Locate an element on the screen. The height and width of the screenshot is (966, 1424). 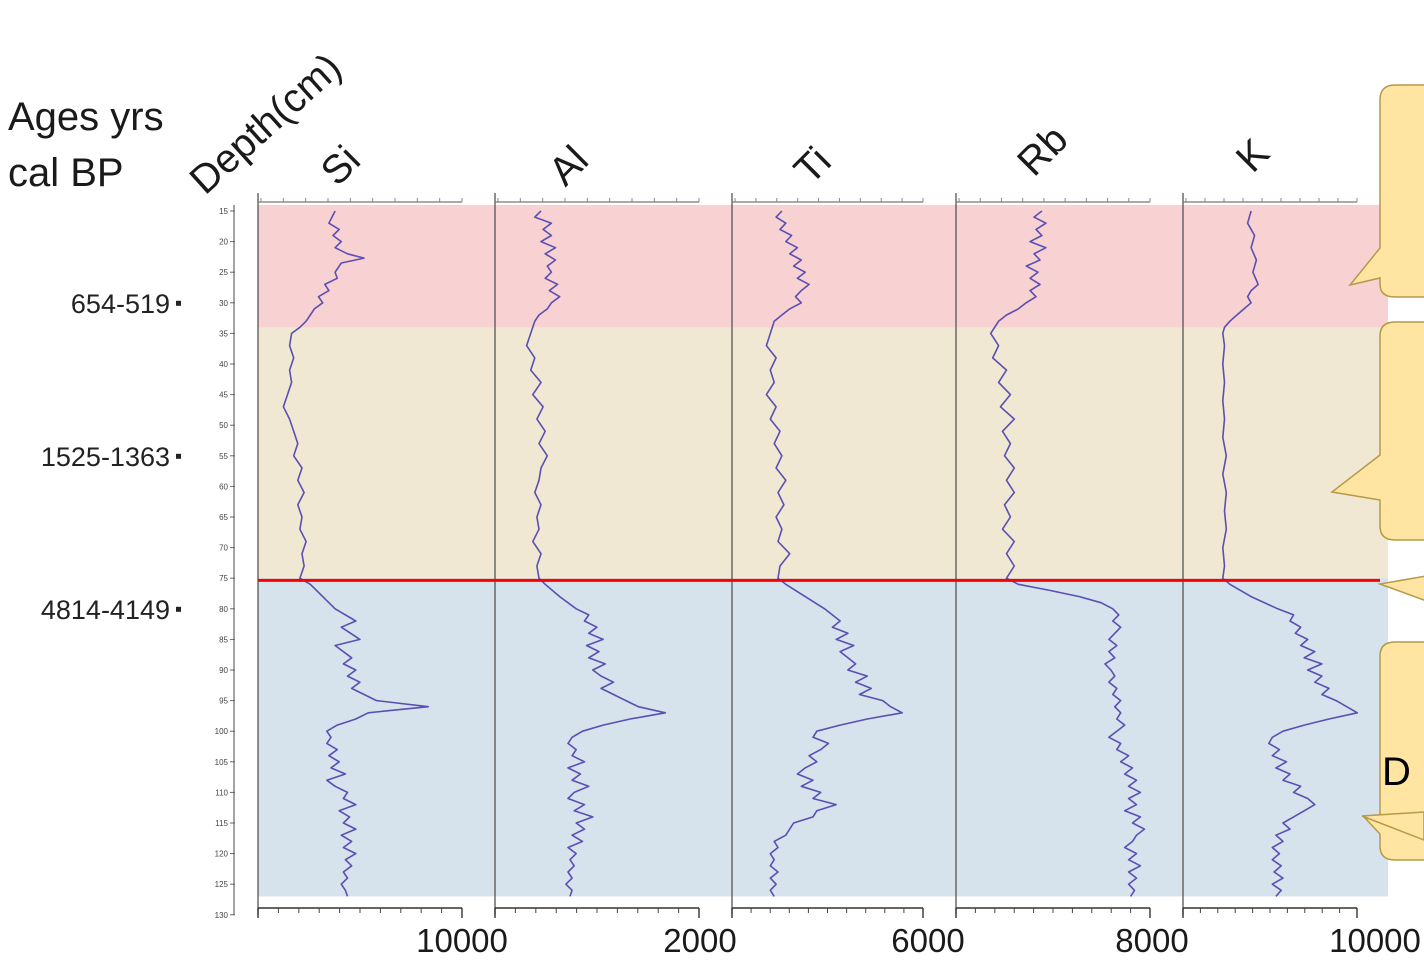
series-line-rb is located at coordinates (1067, 553).